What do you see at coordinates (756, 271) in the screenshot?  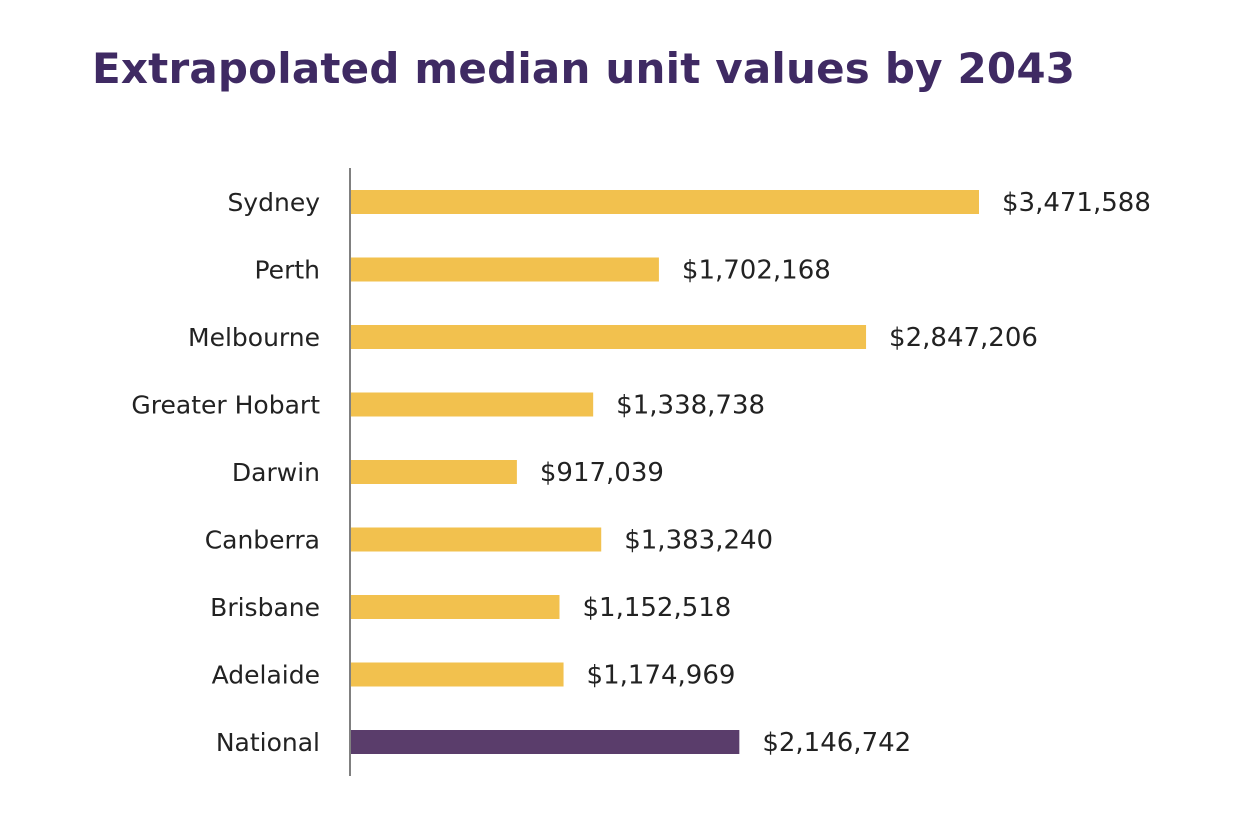 I see `value-label-perth: $1,702,168` at bounding box center [756, 271].